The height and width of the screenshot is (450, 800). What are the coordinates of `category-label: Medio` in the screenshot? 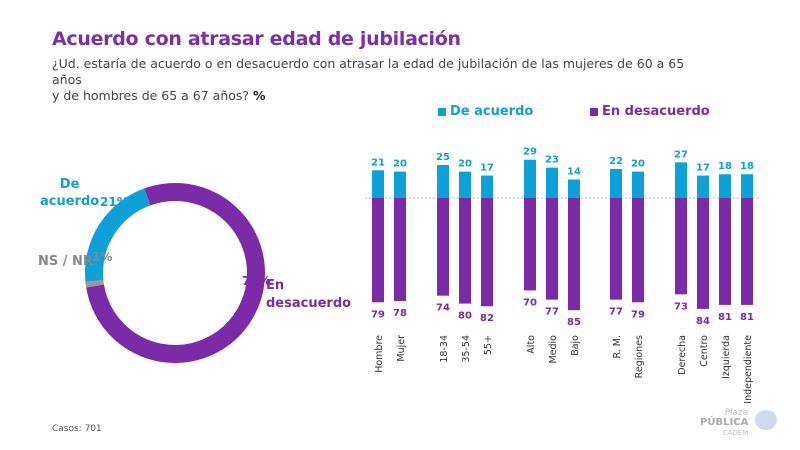 It's located at (553, 349).